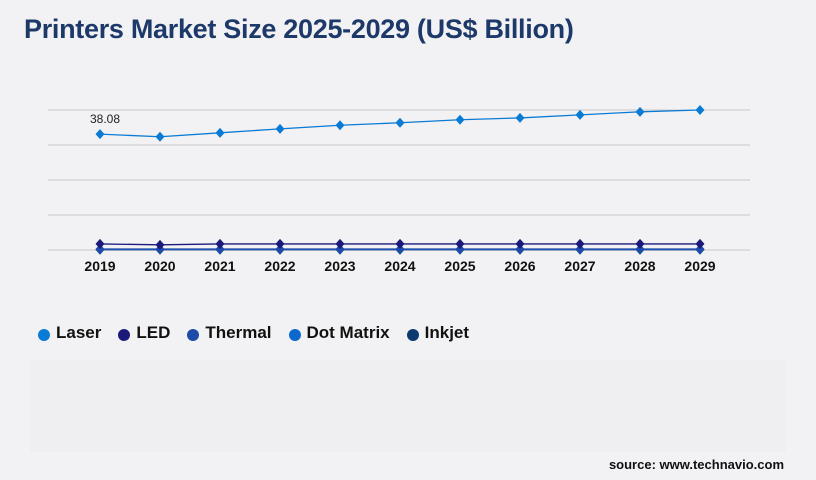 This screenshot has height=480, width=816. Describe the element at coordinates (153, 332) in the screenshot. I see `legend-label: LED` at that location.